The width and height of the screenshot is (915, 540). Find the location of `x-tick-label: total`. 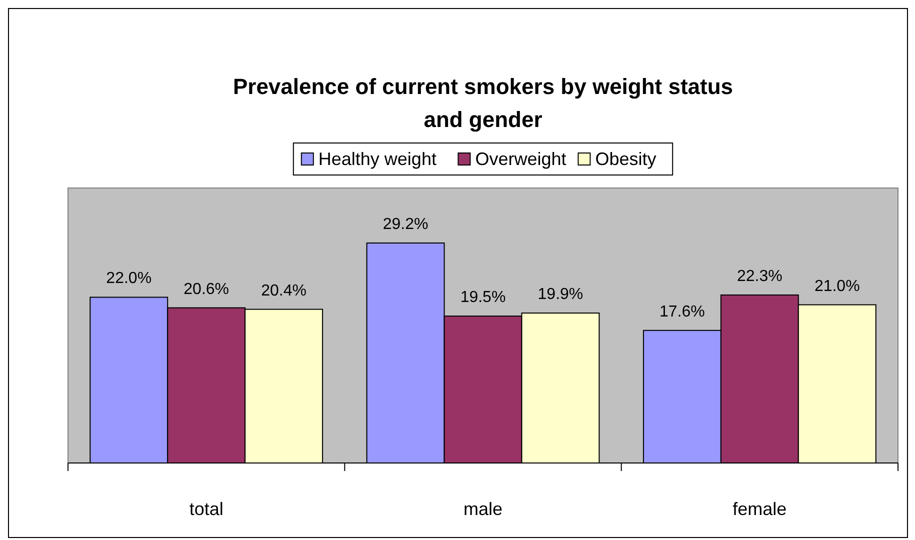

x-tick-label: total is located at coordinates (206, 509).